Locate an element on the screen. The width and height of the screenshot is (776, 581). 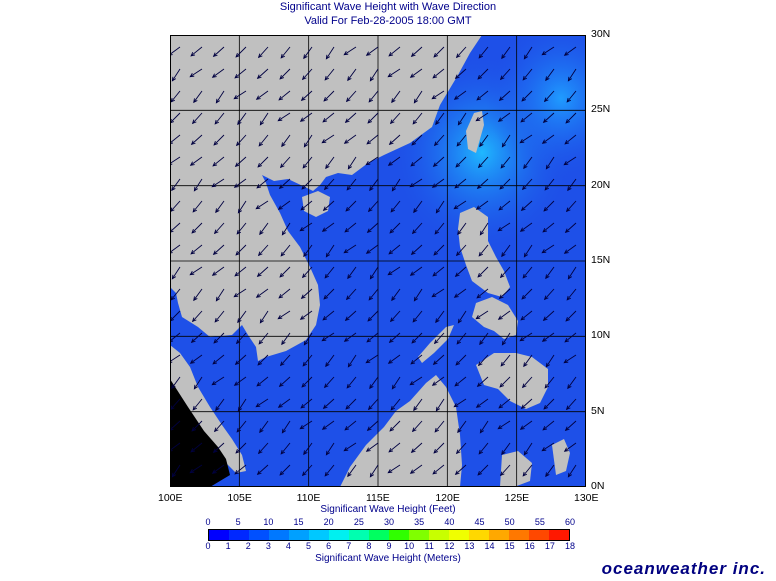
feet-tick-label: 5 is located at coordinates (238, 522).